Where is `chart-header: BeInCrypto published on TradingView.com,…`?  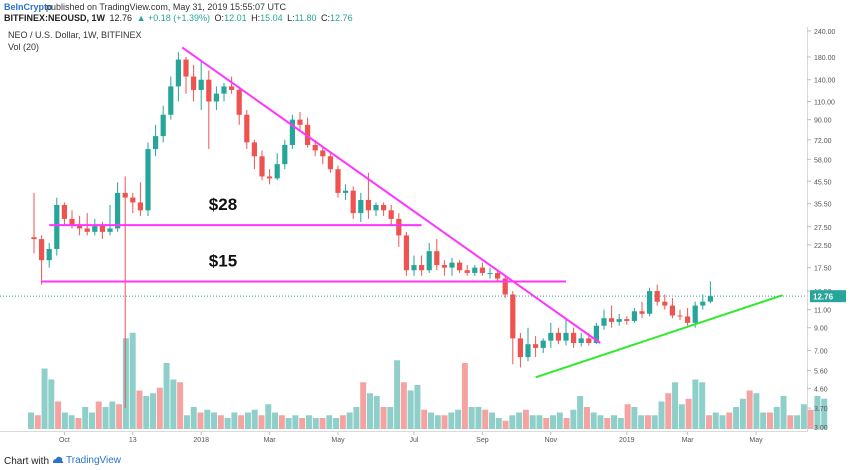 chart-header: BeInCrypto published on TradingView.com,… is located at coordinates (425, 13).